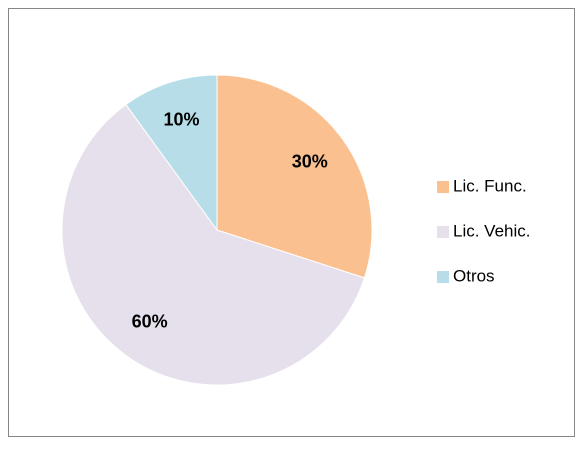 This screenshot has height=451, width=584. Describe the element at coordinates (182, 120) in the screenshot. I see `slice-label: 10%` at that location.